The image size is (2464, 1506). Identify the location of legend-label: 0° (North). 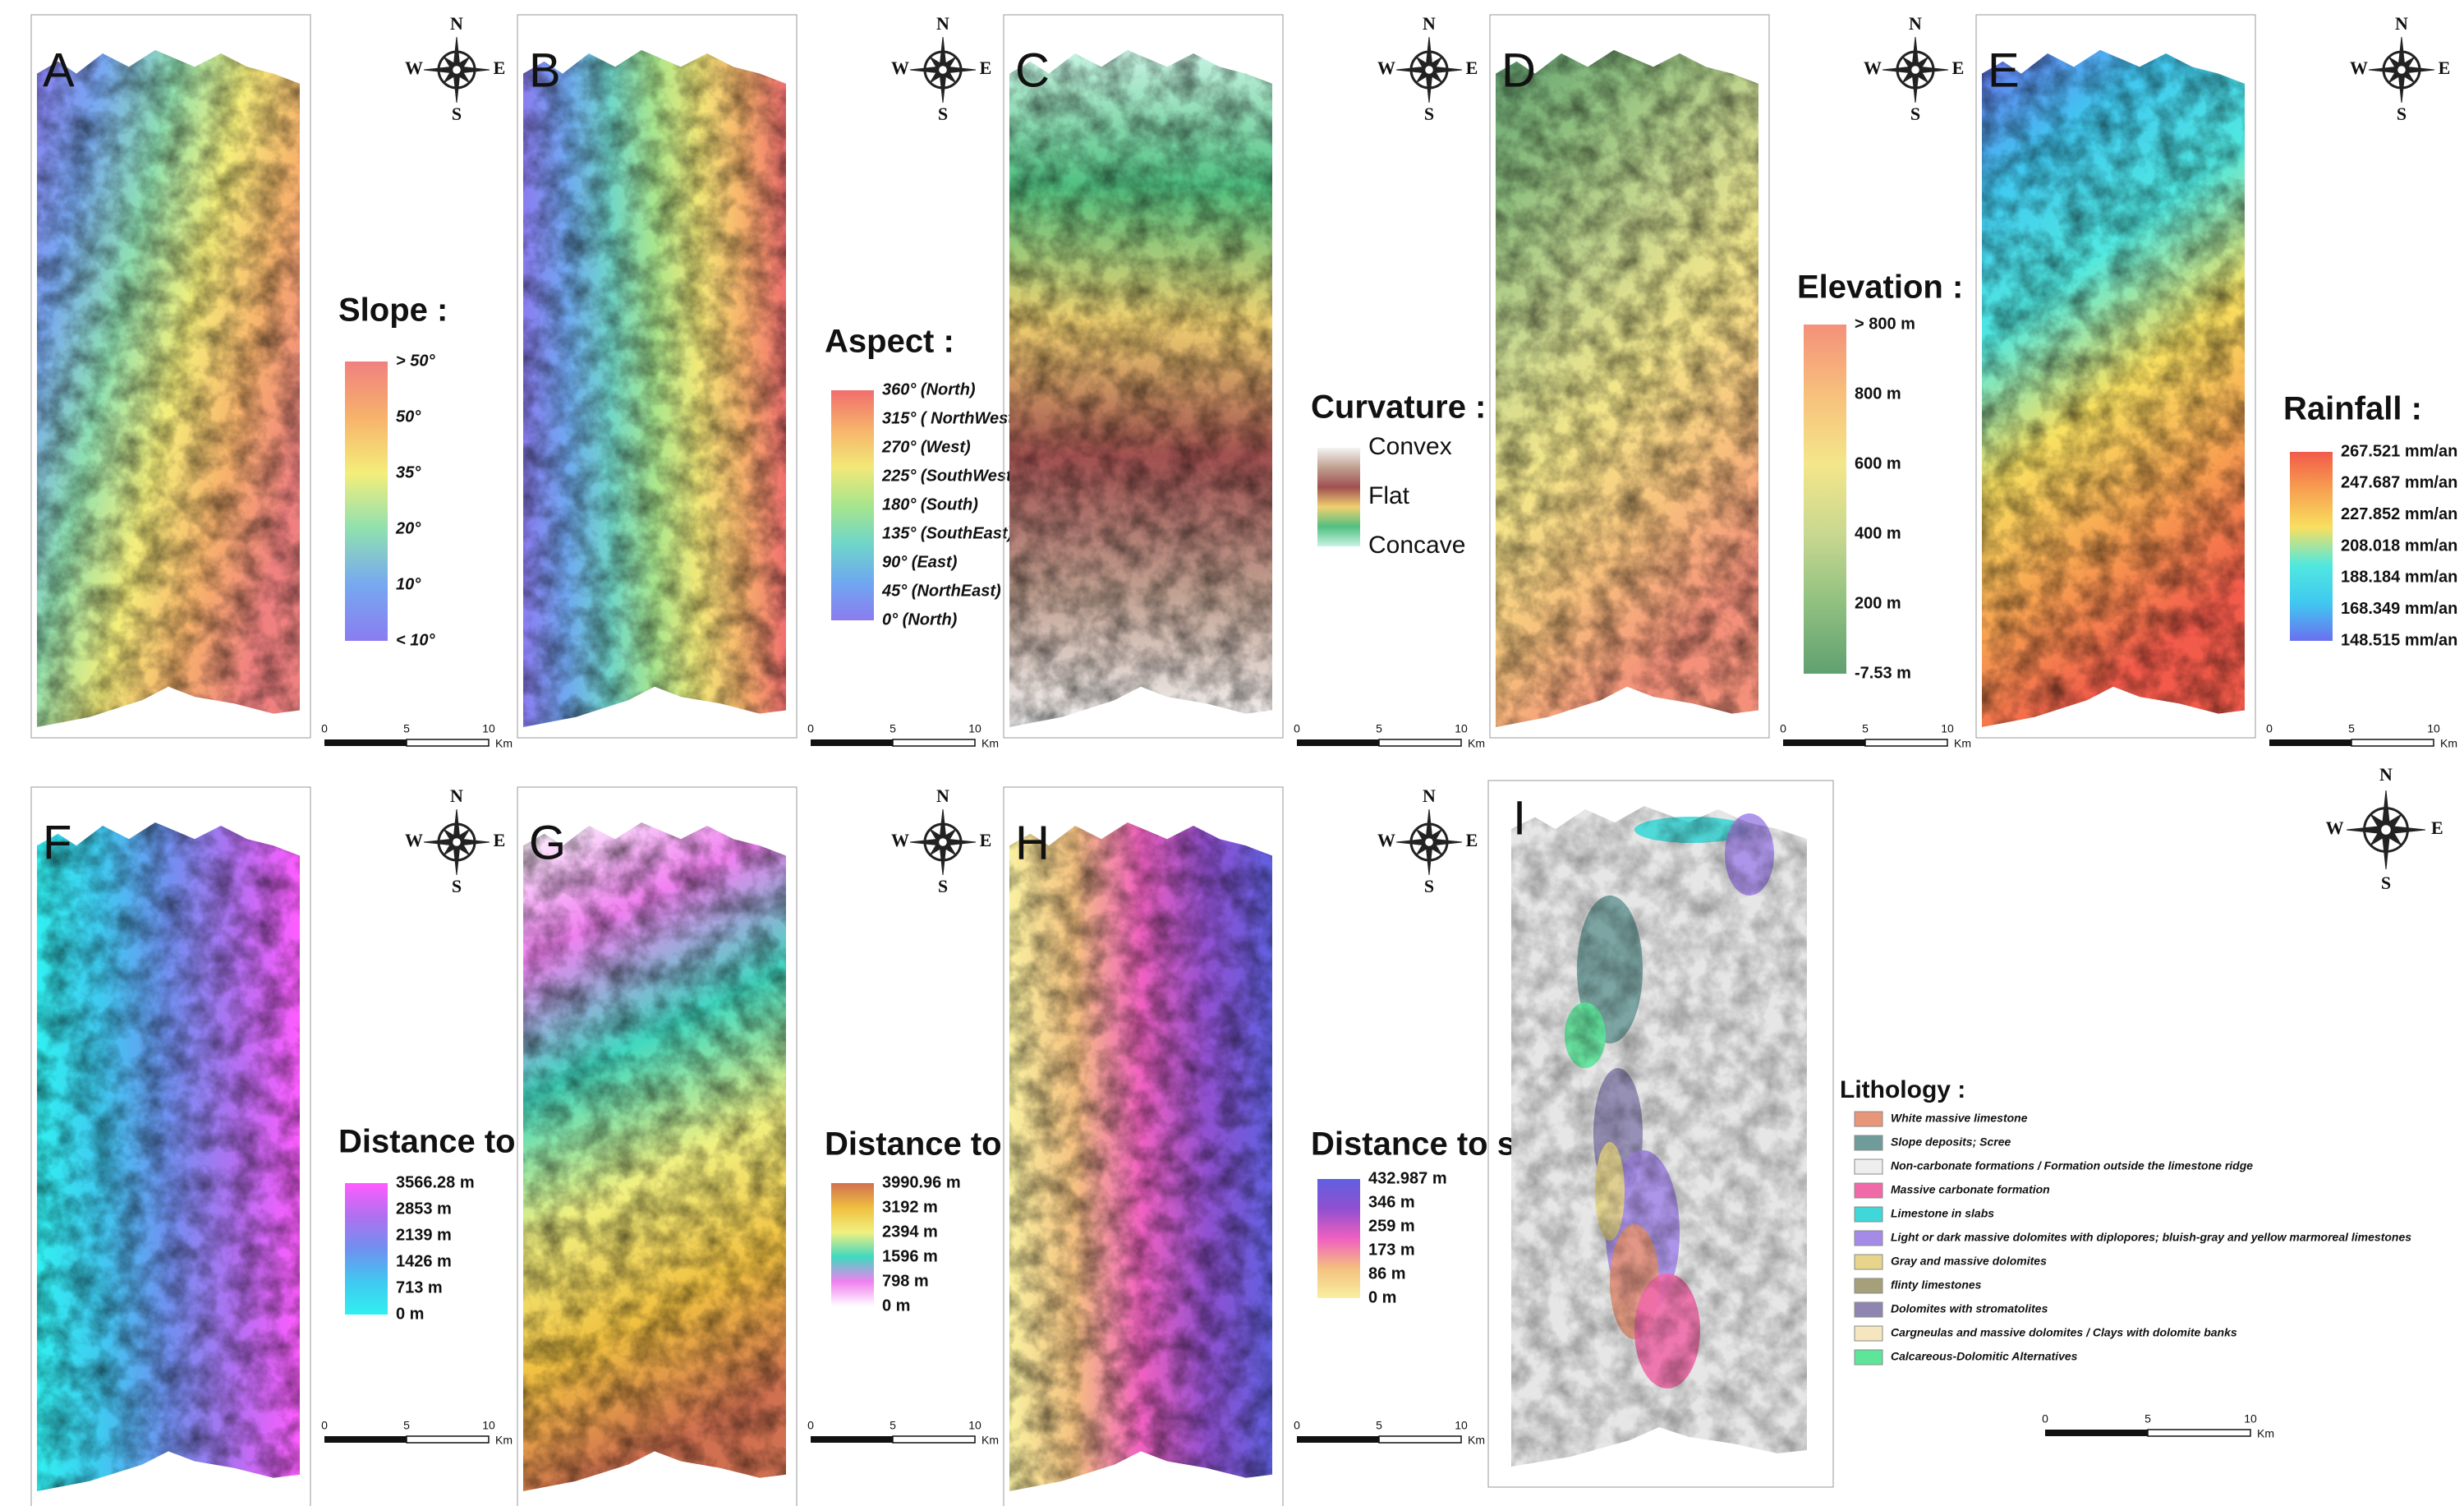
(920, 619).